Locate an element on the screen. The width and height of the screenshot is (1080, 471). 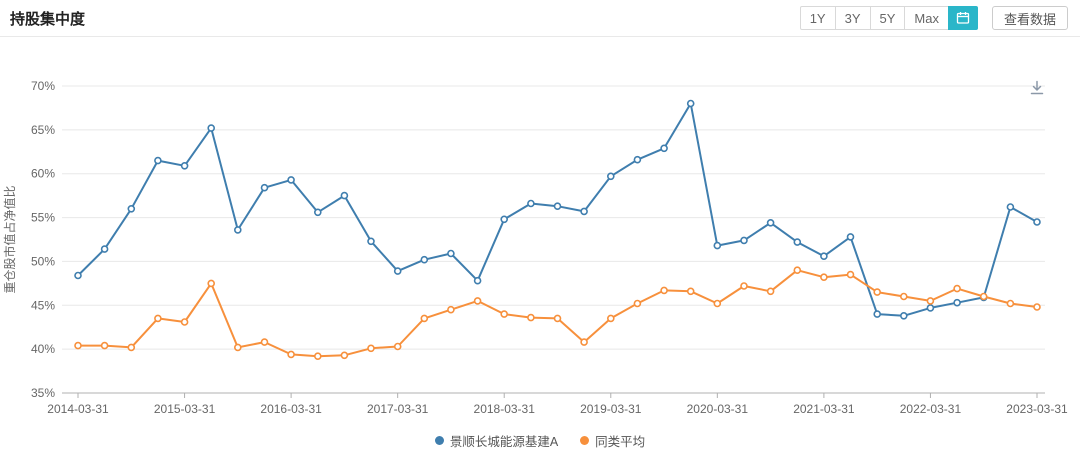
svg-text: 45% is located at coordinates (43, 305).